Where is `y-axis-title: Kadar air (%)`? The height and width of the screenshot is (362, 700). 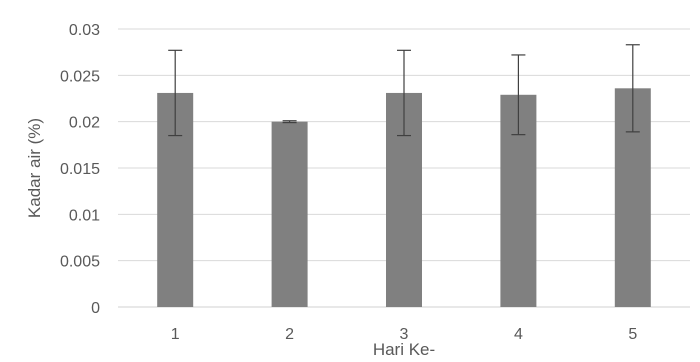 y-axis-title: Kadar air (%) is located at coordinates (34, 168).